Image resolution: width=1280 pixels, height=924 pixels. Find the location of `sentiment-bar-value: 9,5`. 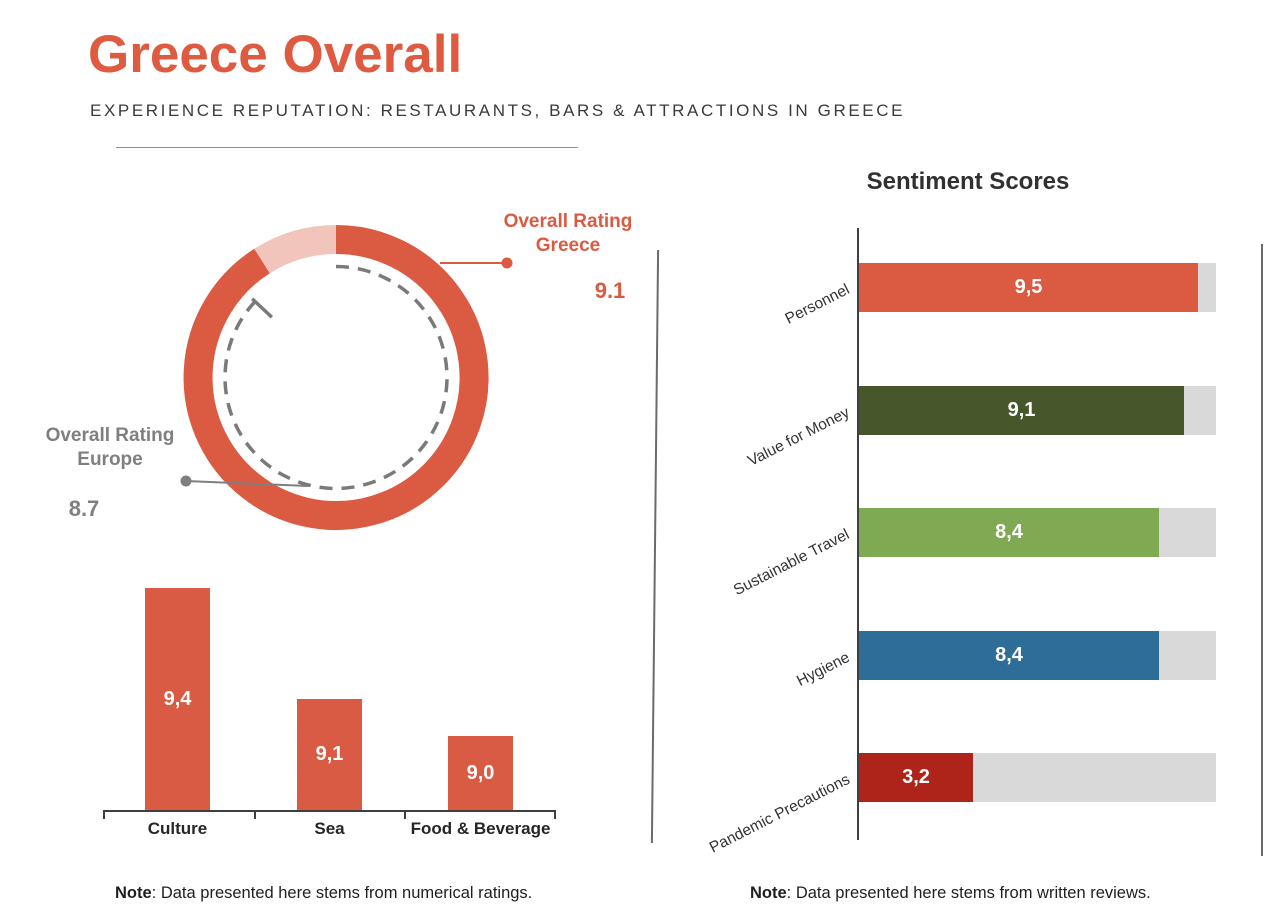

sentiment-bar-value: 9,5 is located at coordinates (1028, 287).